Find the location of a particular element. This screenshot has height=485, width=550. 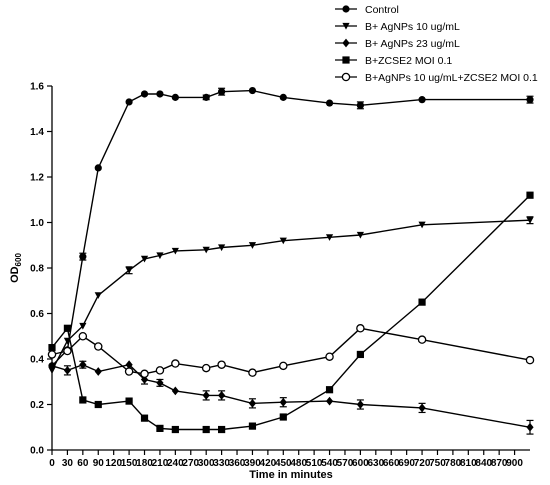

x-tick-label: 270 is located at coordinates (190, 463).